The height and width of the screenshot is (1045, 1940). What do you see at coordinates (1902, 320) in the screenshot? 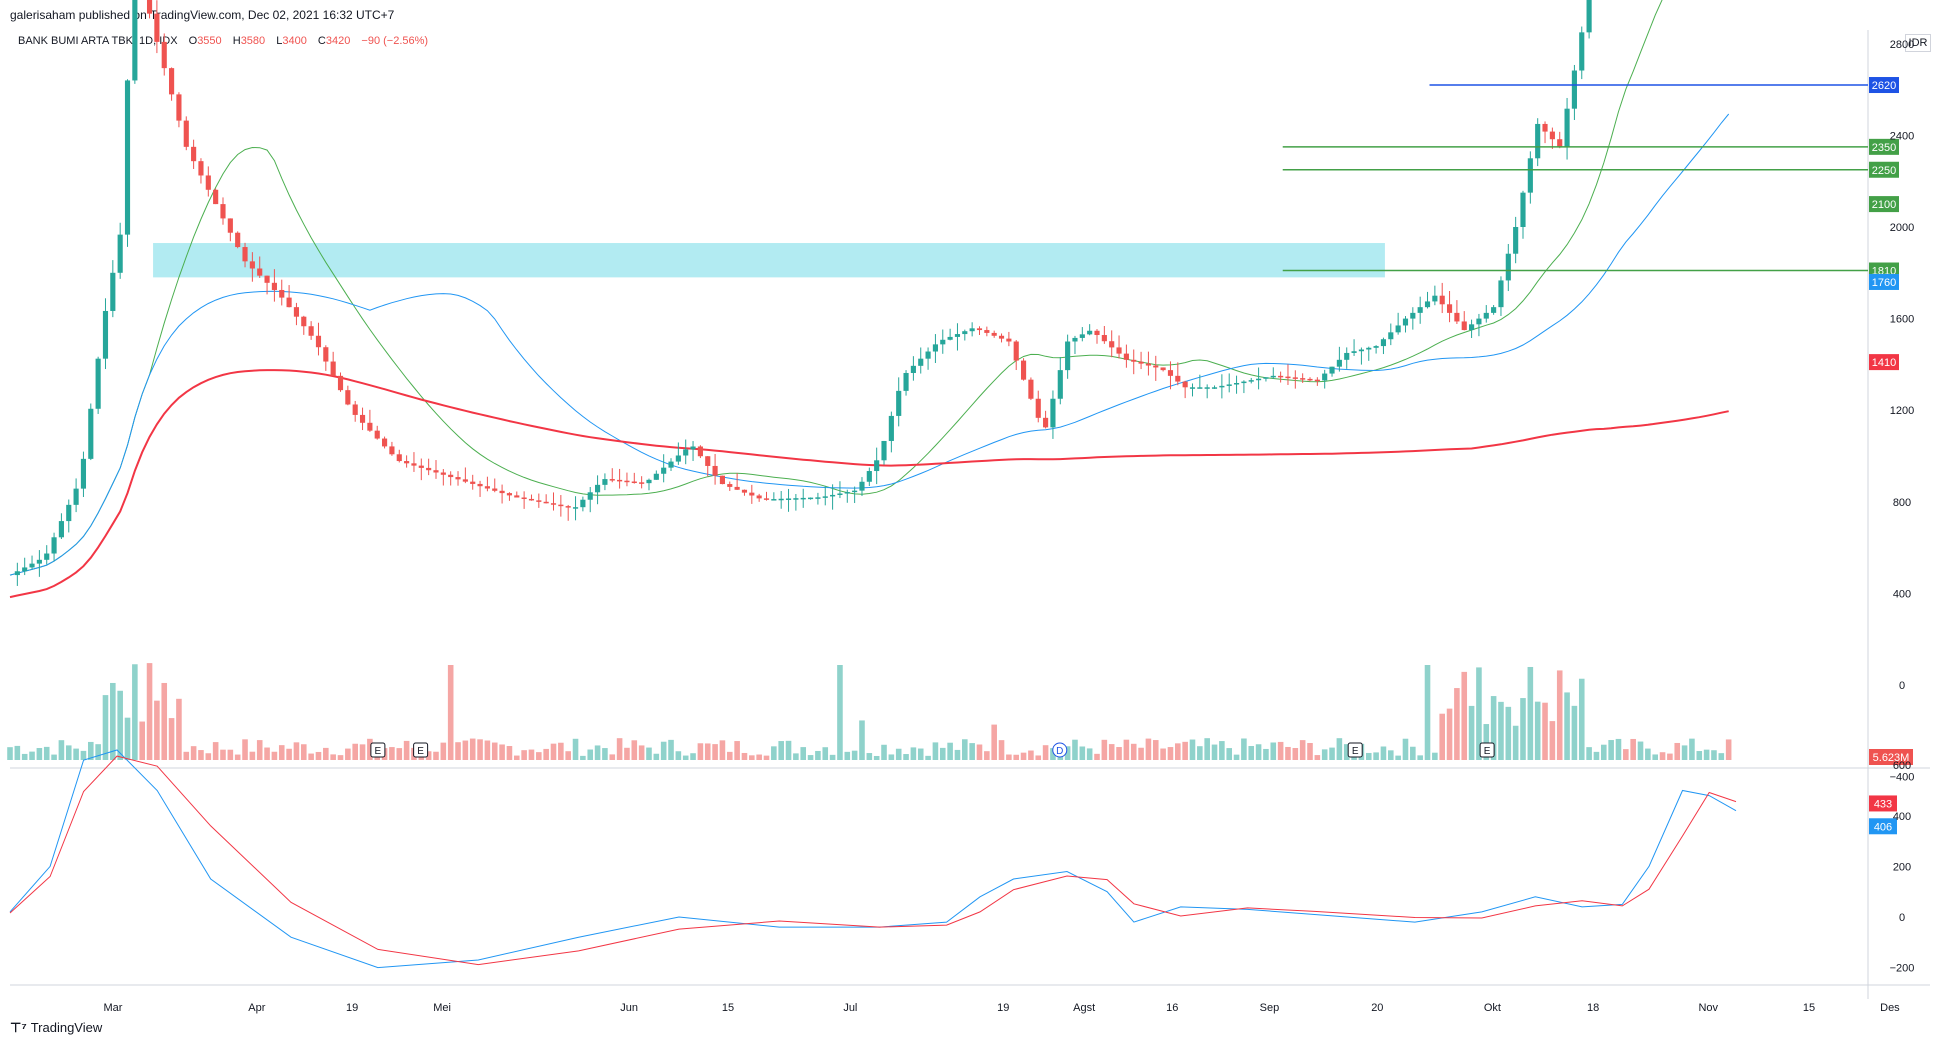
I see `price-tick: 1600` at bounding box center [1902, 320].